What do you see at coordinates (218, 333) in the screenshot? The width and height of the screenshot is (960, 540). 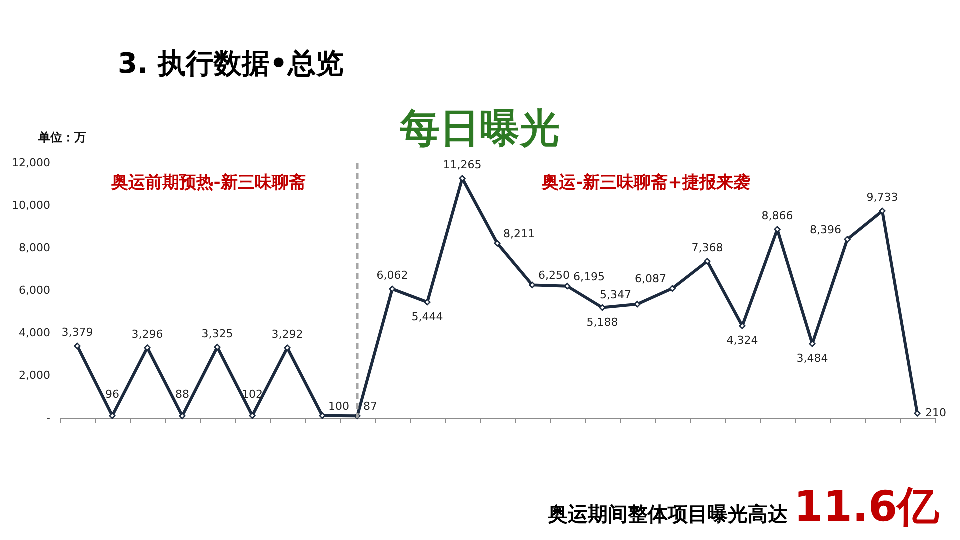 I see `data-label: 3,325` at bounding box center [218, 333].